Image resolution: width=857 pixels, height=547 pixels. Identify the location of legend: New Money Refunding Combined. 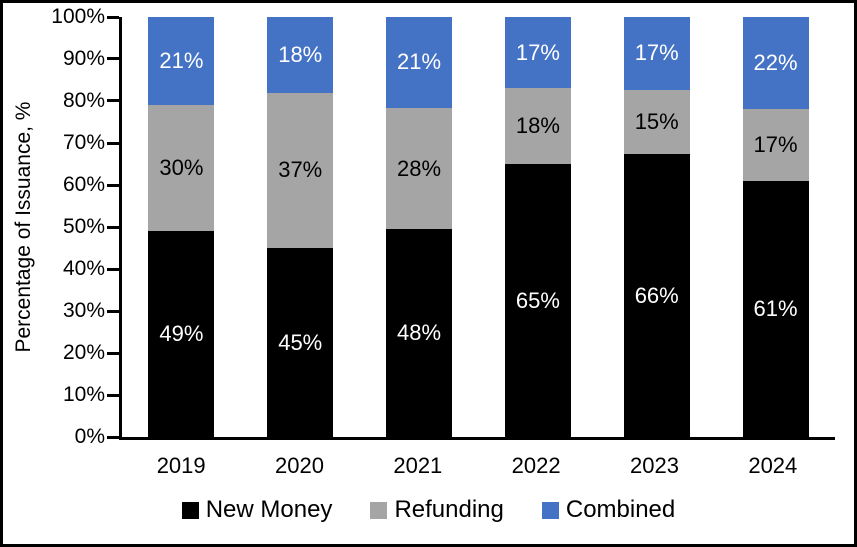
(428, 510).